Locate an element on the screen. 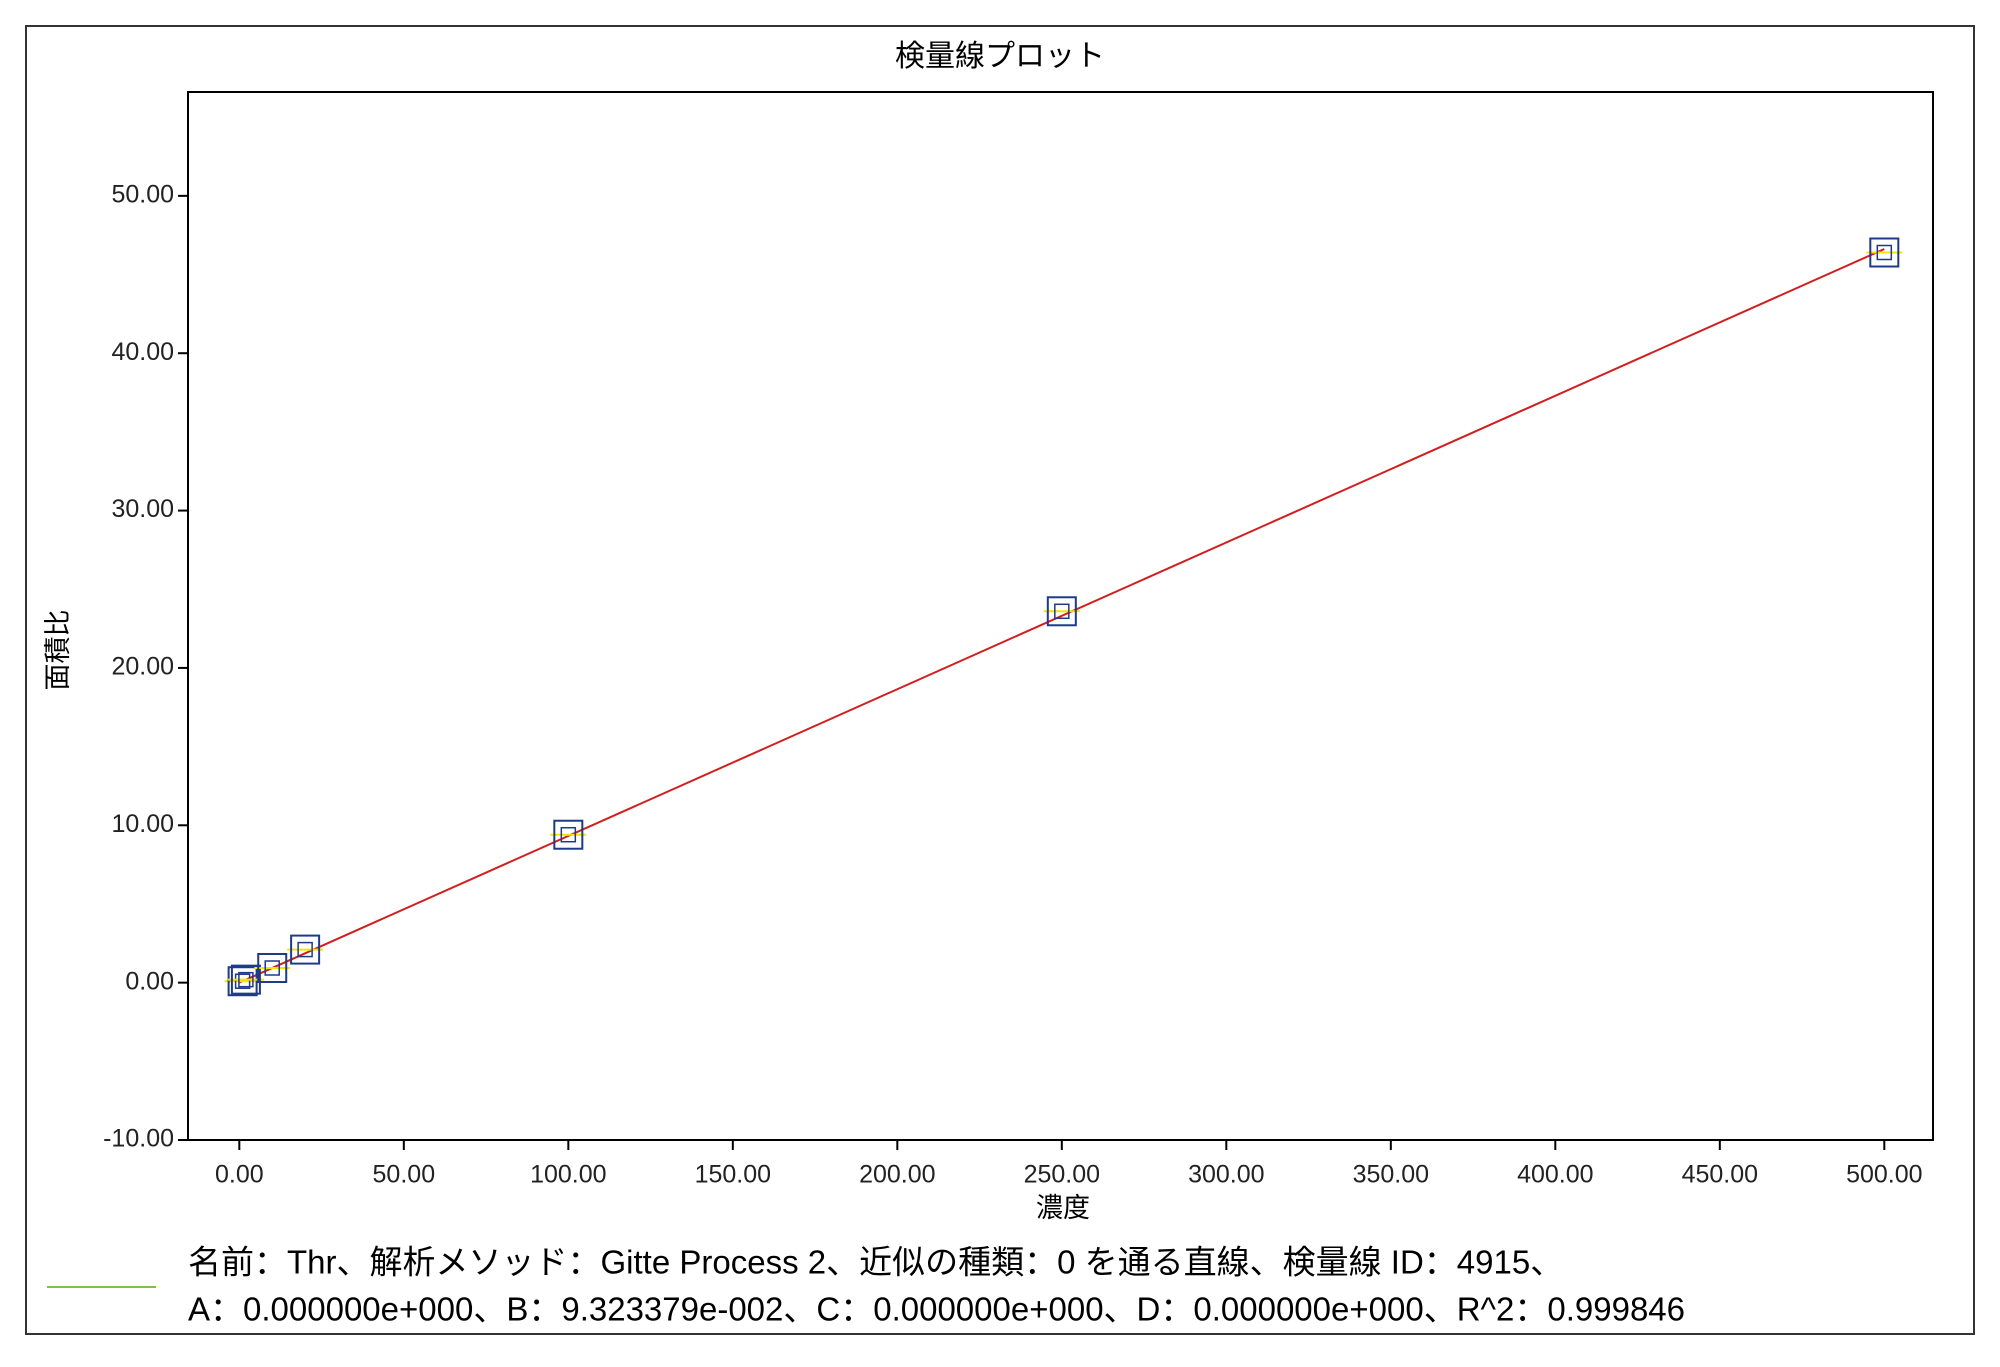 The image size is (2000, 1367). x-tick-label: 250.00 is located at coordinates (1062, 1175).